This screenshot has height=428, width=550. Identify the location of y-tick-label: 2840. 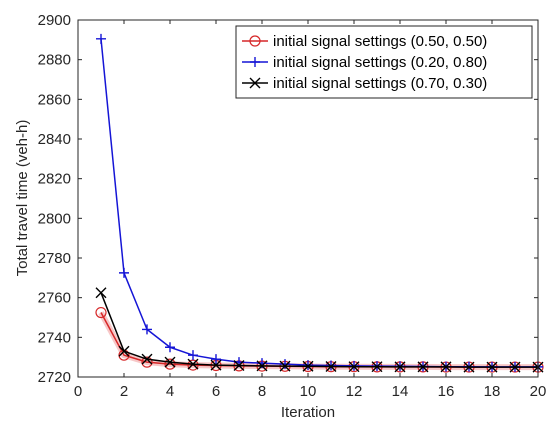
(54, 139).